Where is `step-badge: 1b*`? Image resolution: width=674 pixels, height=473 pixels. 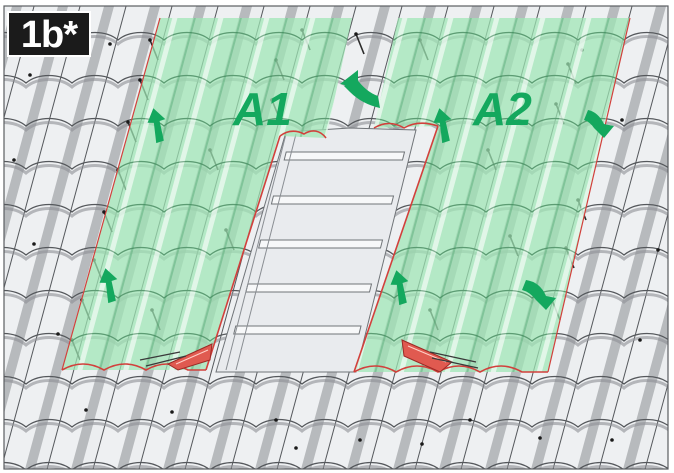 step-badge: 1b* is located at coordinates (49, 34).